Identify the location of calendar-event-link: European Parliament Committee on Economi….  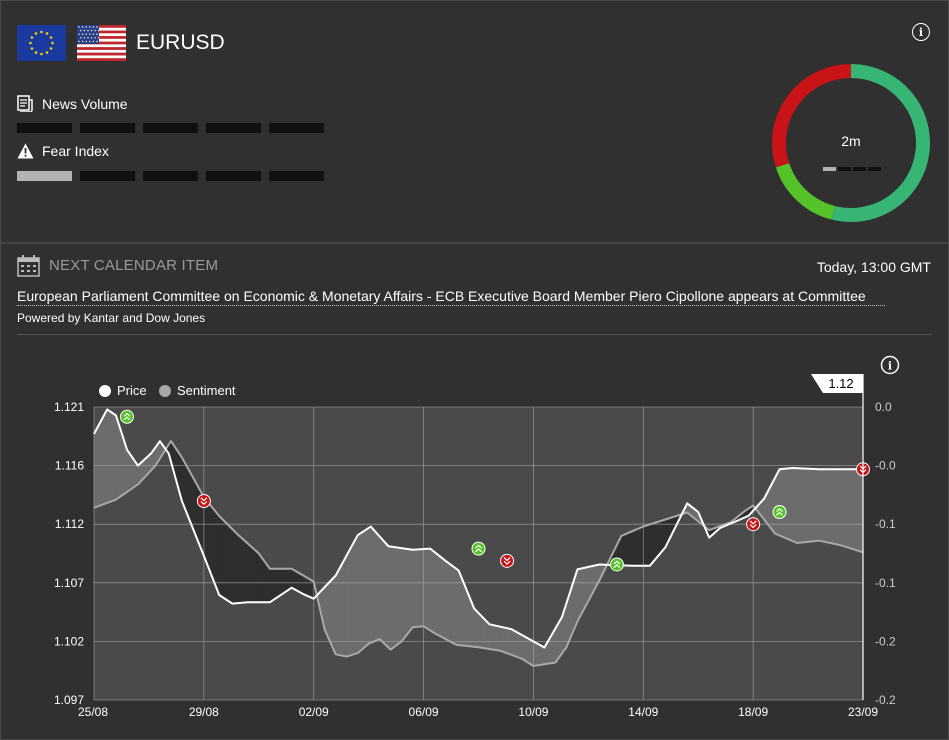
(451, 297).